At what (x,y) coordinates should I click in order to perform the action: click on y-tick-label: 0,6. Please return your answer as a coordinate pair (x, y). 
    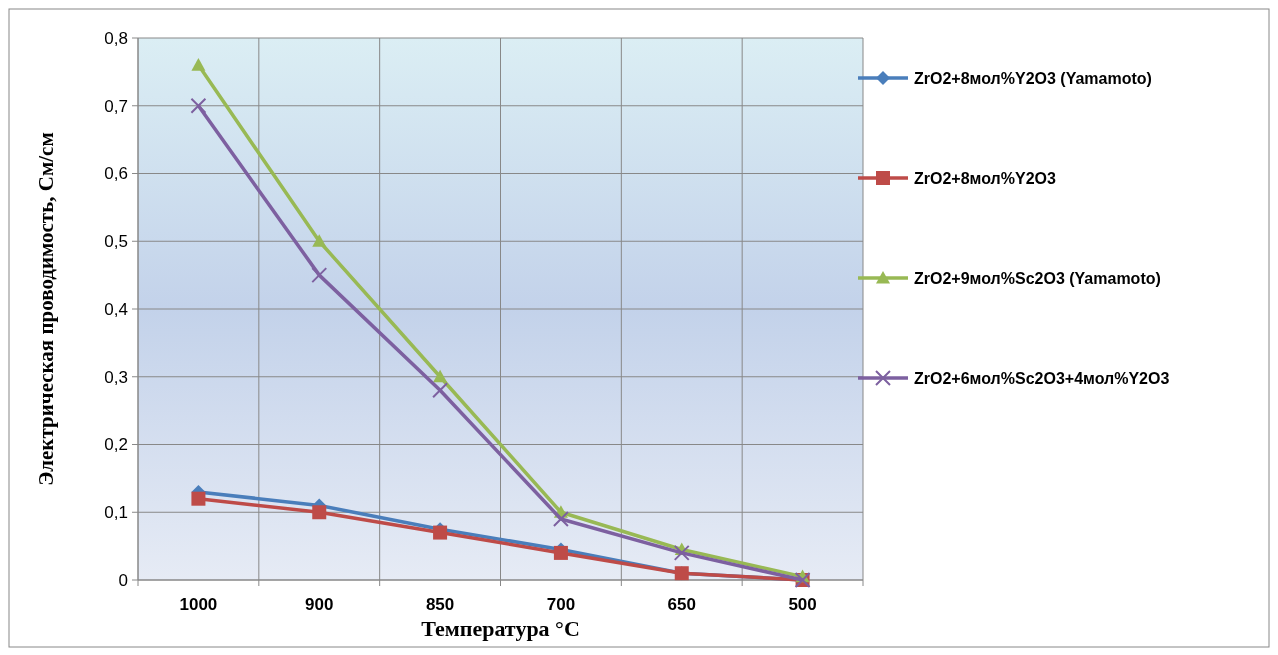
    Looking at the image, I should click on (116, 174).